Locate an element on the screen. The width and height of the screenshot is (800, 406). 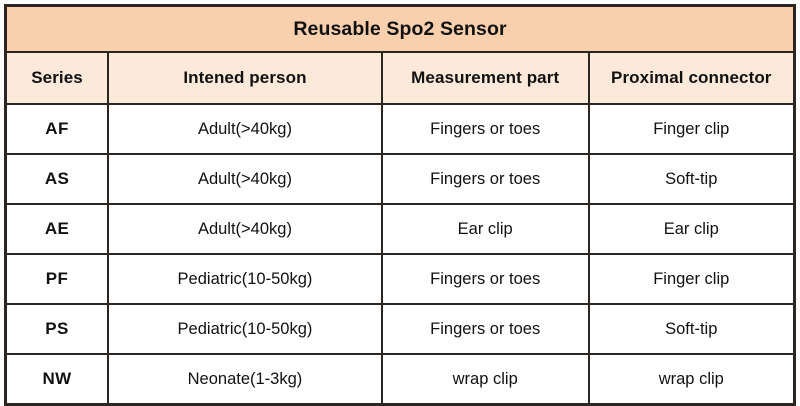
table-title: Reusable Spo2 Sensor is located at coordinates (400, 28).